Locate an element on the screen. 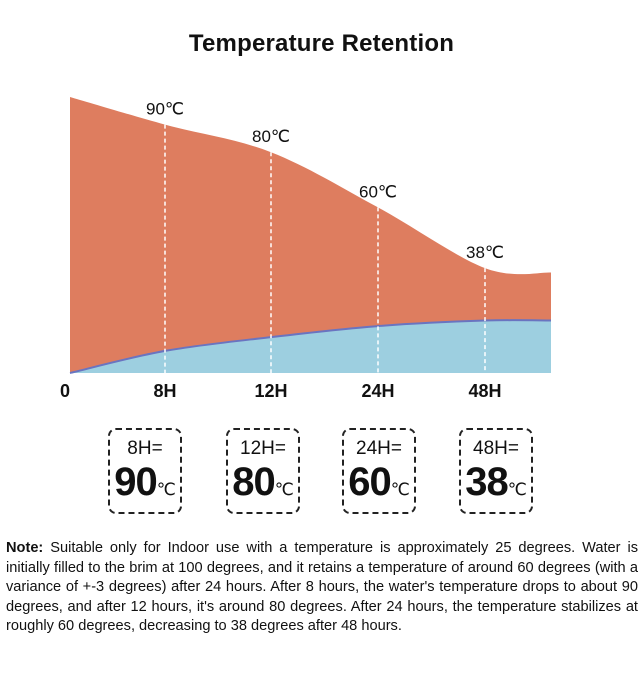 This screenshot has height=696, width=643. summary-box-48h: 48H= 38℃ is located at coordinates (496, 471).